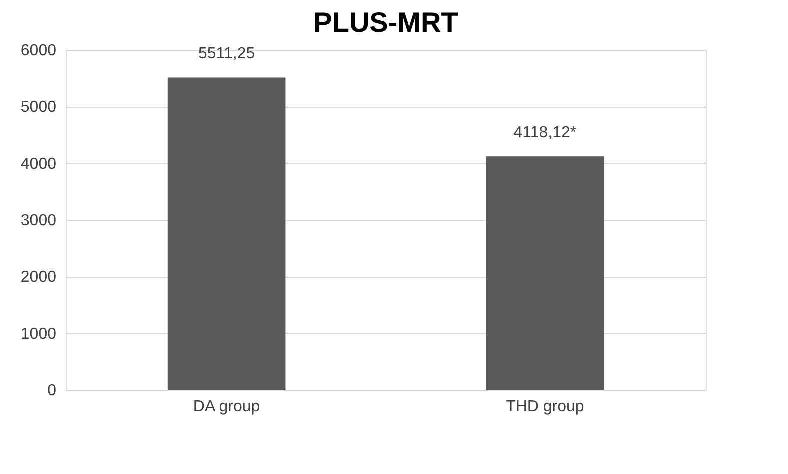 This screenshot has height=474, width=788. What do you see at coordinates (38, 51) in the screenshot?
I see `y-tick-label: 6000` at bounding box center [38, 51].